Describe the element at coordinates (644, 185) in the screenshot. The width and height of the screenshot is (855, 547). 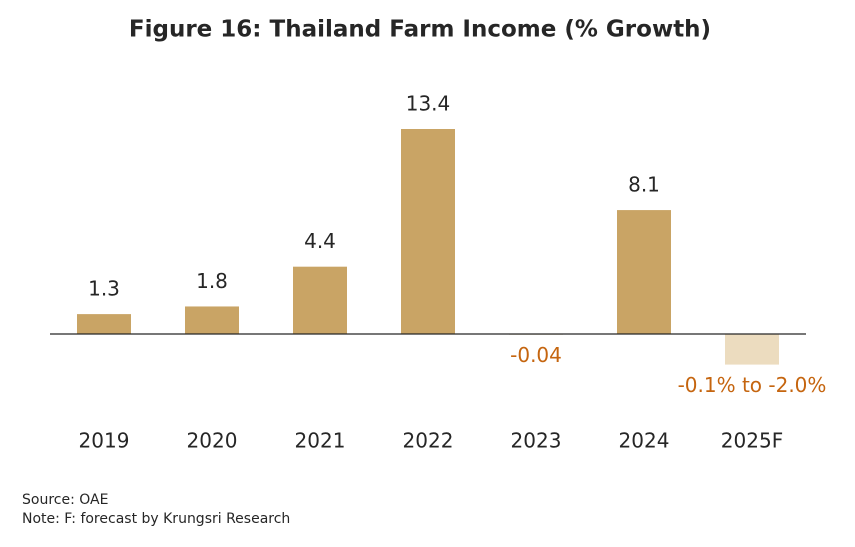
I see `value-label: 8.1` at that location.